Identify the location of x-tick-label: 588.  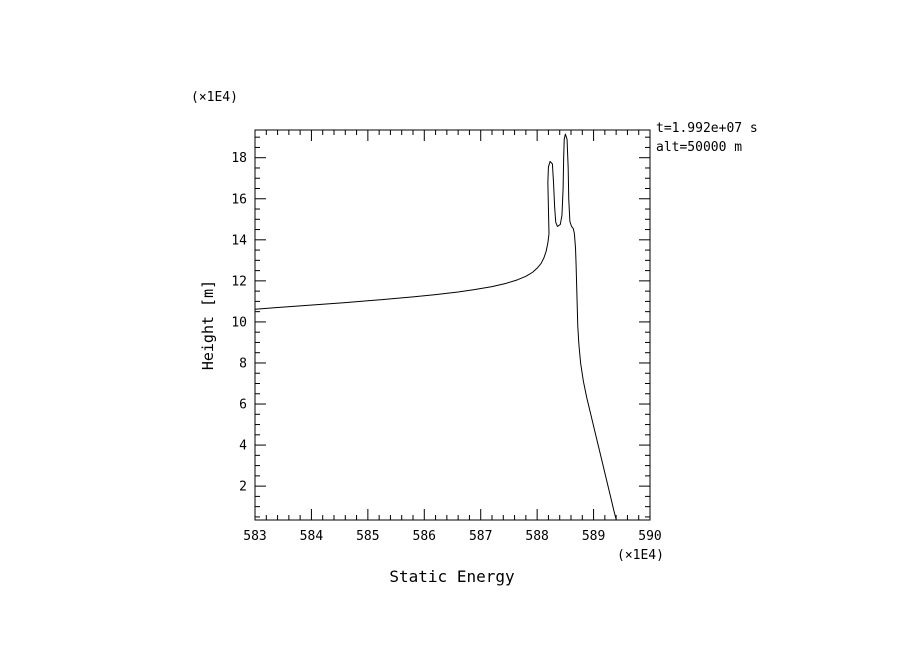
(536, 536).